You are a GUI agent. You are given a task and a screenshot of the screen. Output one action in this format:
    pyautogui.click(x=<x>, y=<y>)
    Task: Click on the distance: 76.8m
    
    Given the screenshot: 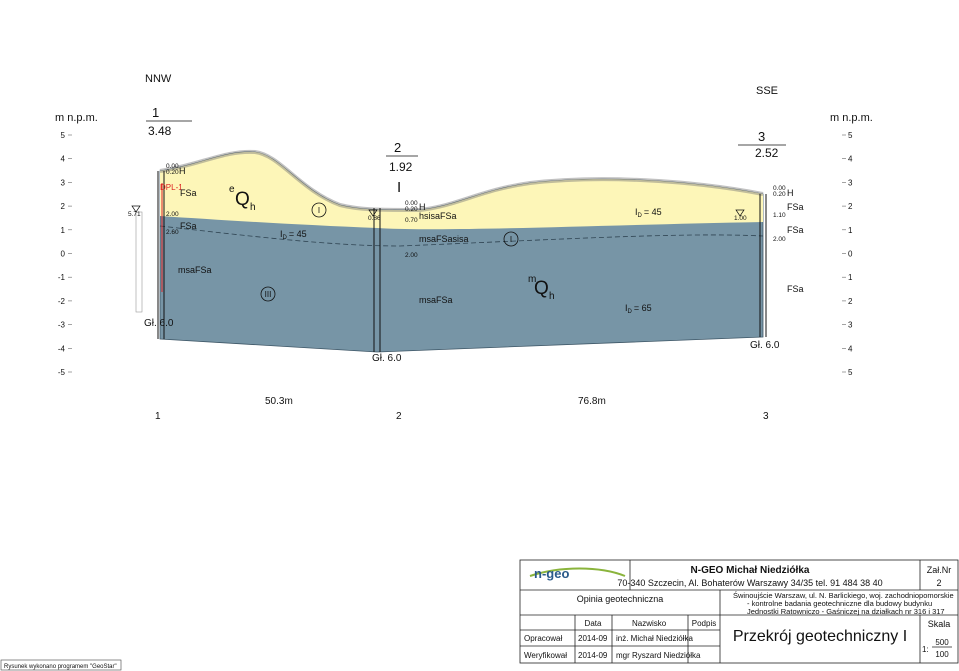 What is the action you would take?
    pyautogui.click(x=592, y=401)
    